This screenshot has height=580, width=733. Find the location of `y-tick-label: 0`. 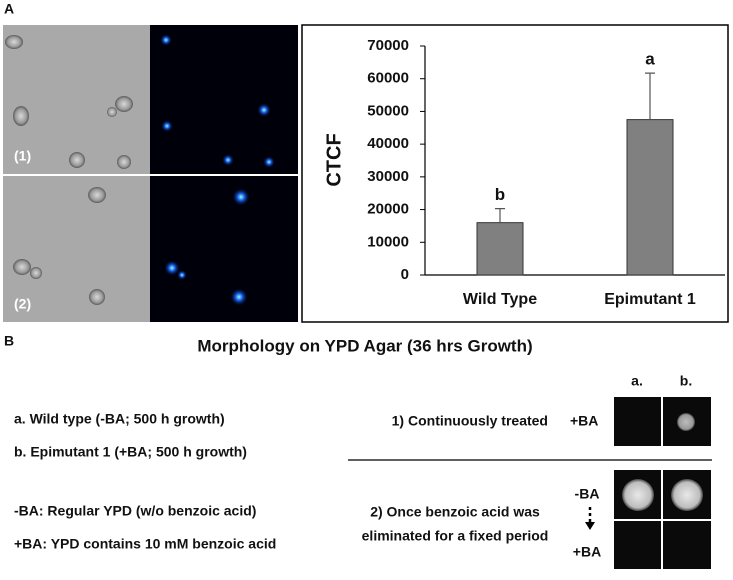

y-tick-label: 0 is located at coordinates (405, 274).